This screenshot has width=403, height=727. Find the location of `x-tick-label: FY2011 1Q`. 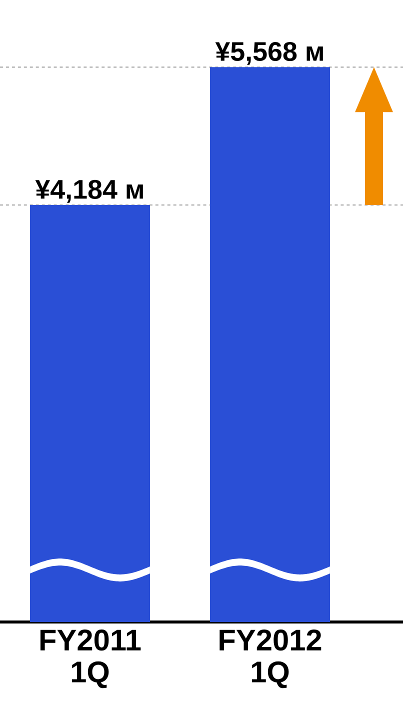

x-tick-label: FY2011 1Q is located at coordinates (90, 659).